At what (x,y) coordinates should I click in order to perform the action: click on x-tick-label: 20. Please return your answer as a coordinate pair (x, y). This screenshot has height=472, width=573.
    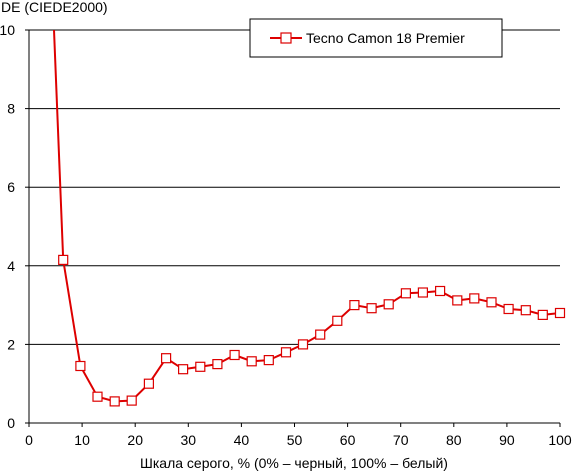
    Looking at the image, I should click on (135, 440).